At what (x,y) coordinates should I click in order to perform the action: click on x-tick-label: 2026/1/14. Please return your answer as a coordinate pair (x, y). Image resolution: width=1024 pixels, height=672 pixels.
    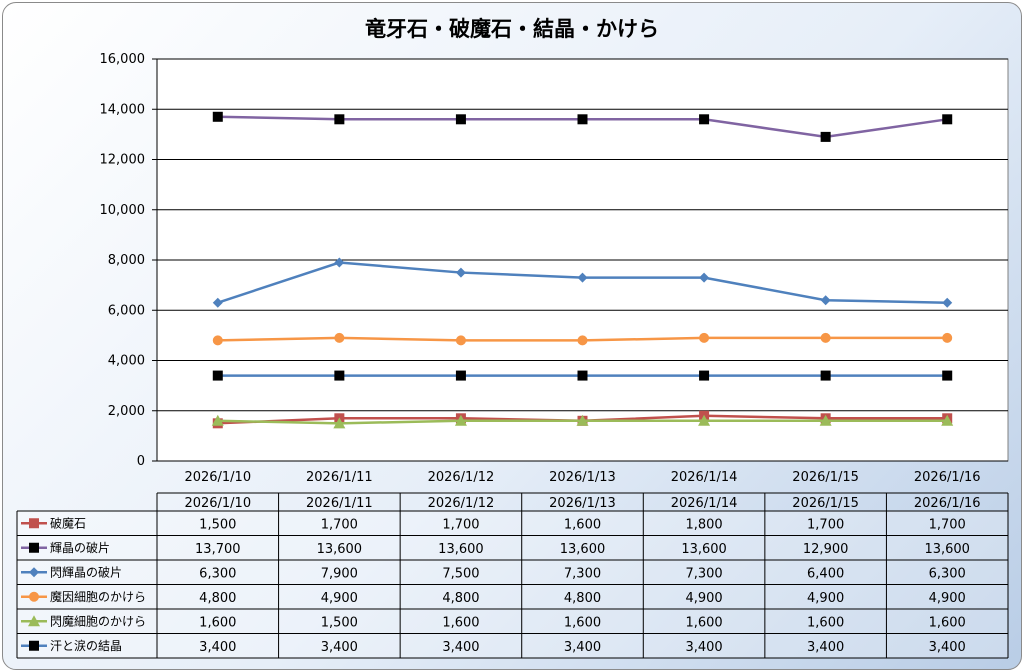
    Looking at the image, I should click on (704, 477).